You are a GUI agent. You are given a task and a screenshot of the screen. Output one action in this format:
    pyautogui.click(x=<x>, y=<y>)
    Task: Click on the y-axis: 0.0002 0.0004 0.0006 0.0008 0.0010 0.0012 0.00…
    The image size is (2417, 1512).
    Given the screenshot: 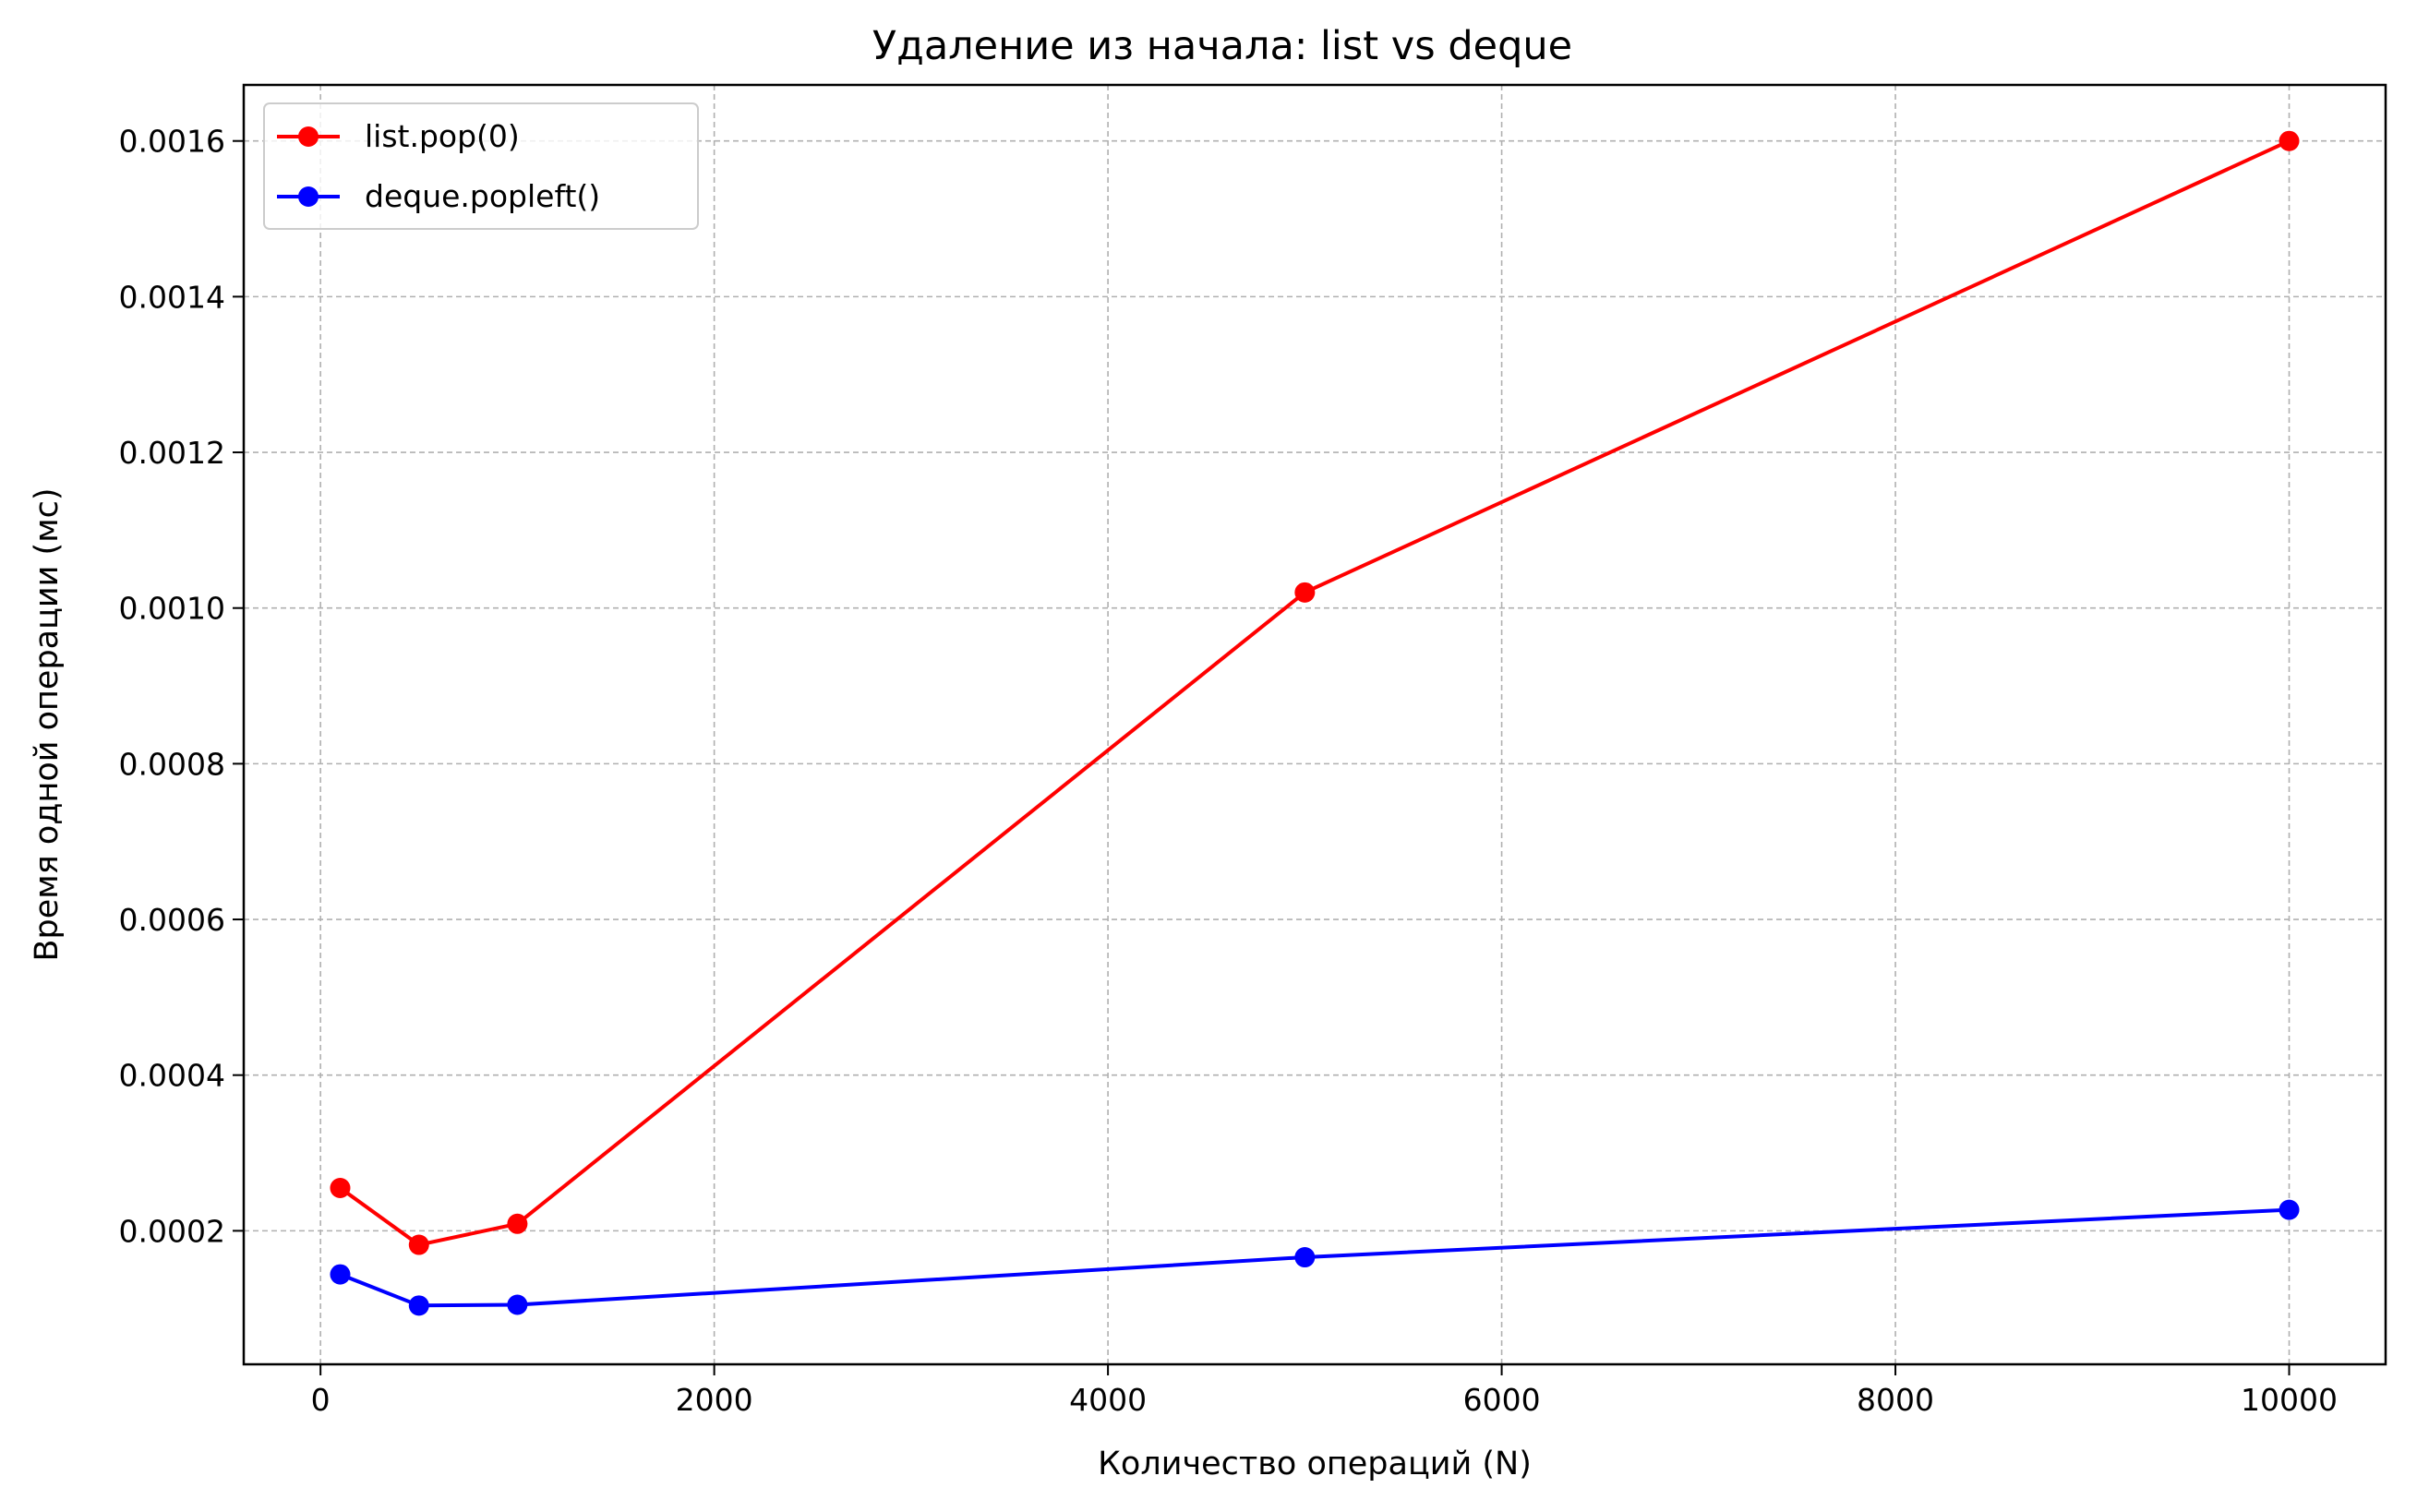 What is the action you would take?
    pyautogui.click(x=182, y=686)
    